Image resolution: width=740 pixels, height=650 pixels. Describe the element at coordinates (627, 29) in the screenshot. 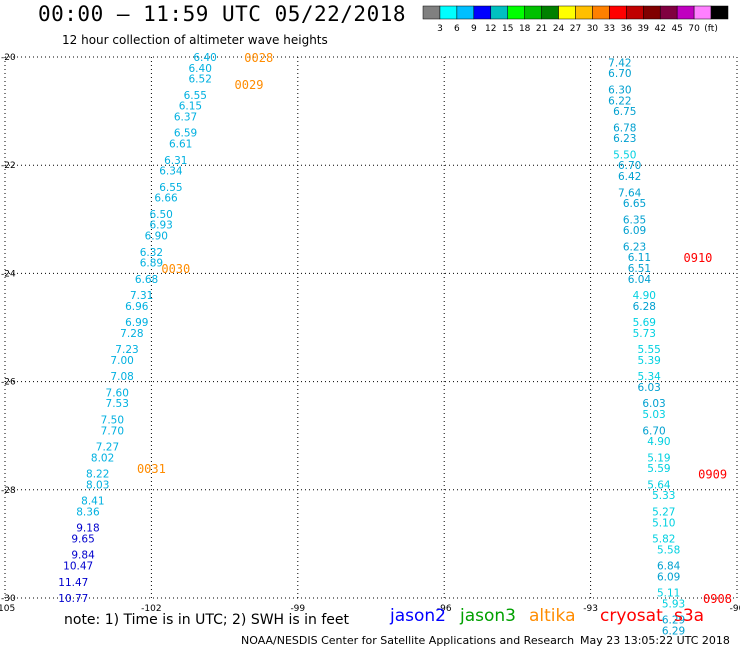

I see `colorbar-tick-label: 36` at that location.